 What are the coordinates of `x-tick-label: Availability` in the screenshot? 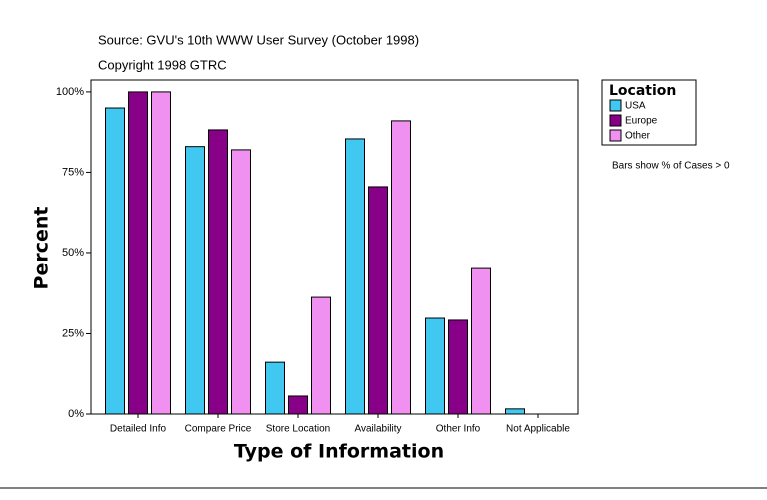 It's located at (377, 429).